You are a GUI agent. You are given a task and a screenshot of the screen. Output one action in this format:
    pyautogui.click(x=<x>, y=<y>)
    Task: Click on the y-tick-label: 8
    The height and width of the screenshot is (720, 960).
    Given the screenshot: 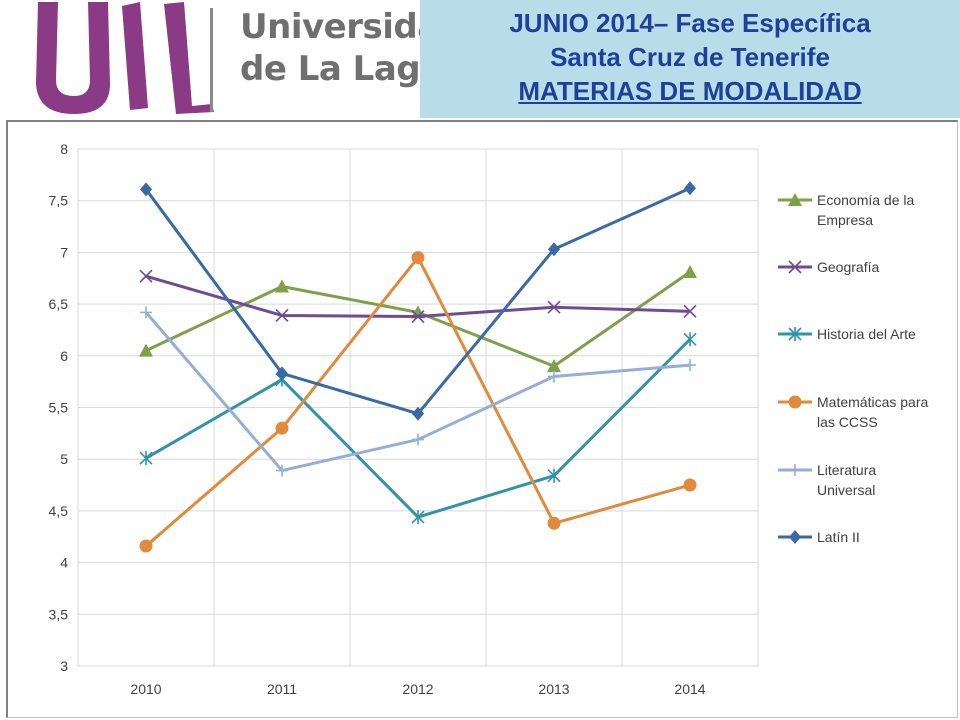 What is the action you would take?
    pyautogui.click(x=64, y=149)
    